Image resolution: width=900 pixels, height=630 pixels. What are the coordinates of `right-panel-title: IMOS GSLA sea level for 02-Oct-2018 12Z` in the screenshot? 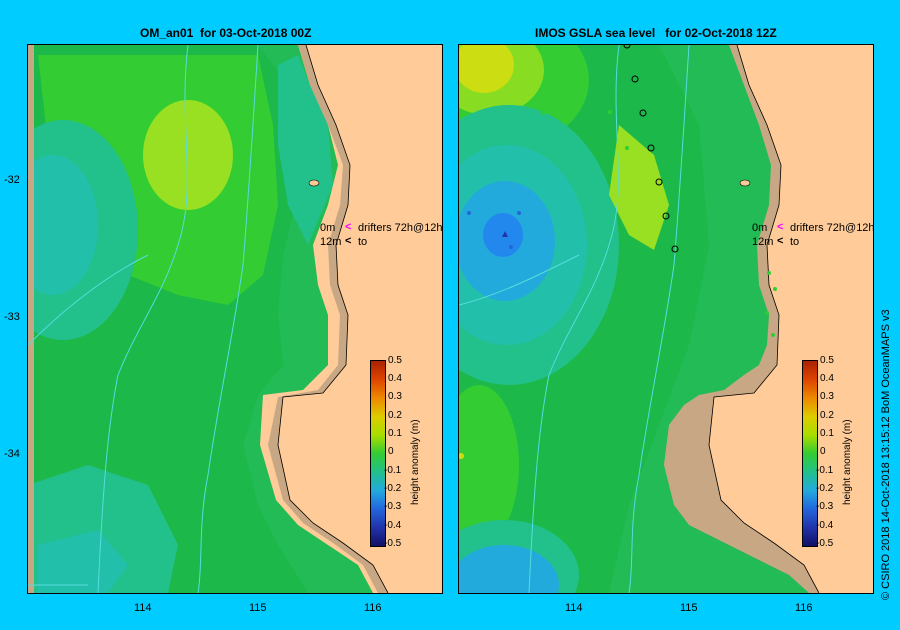 It's located at (656, 33).